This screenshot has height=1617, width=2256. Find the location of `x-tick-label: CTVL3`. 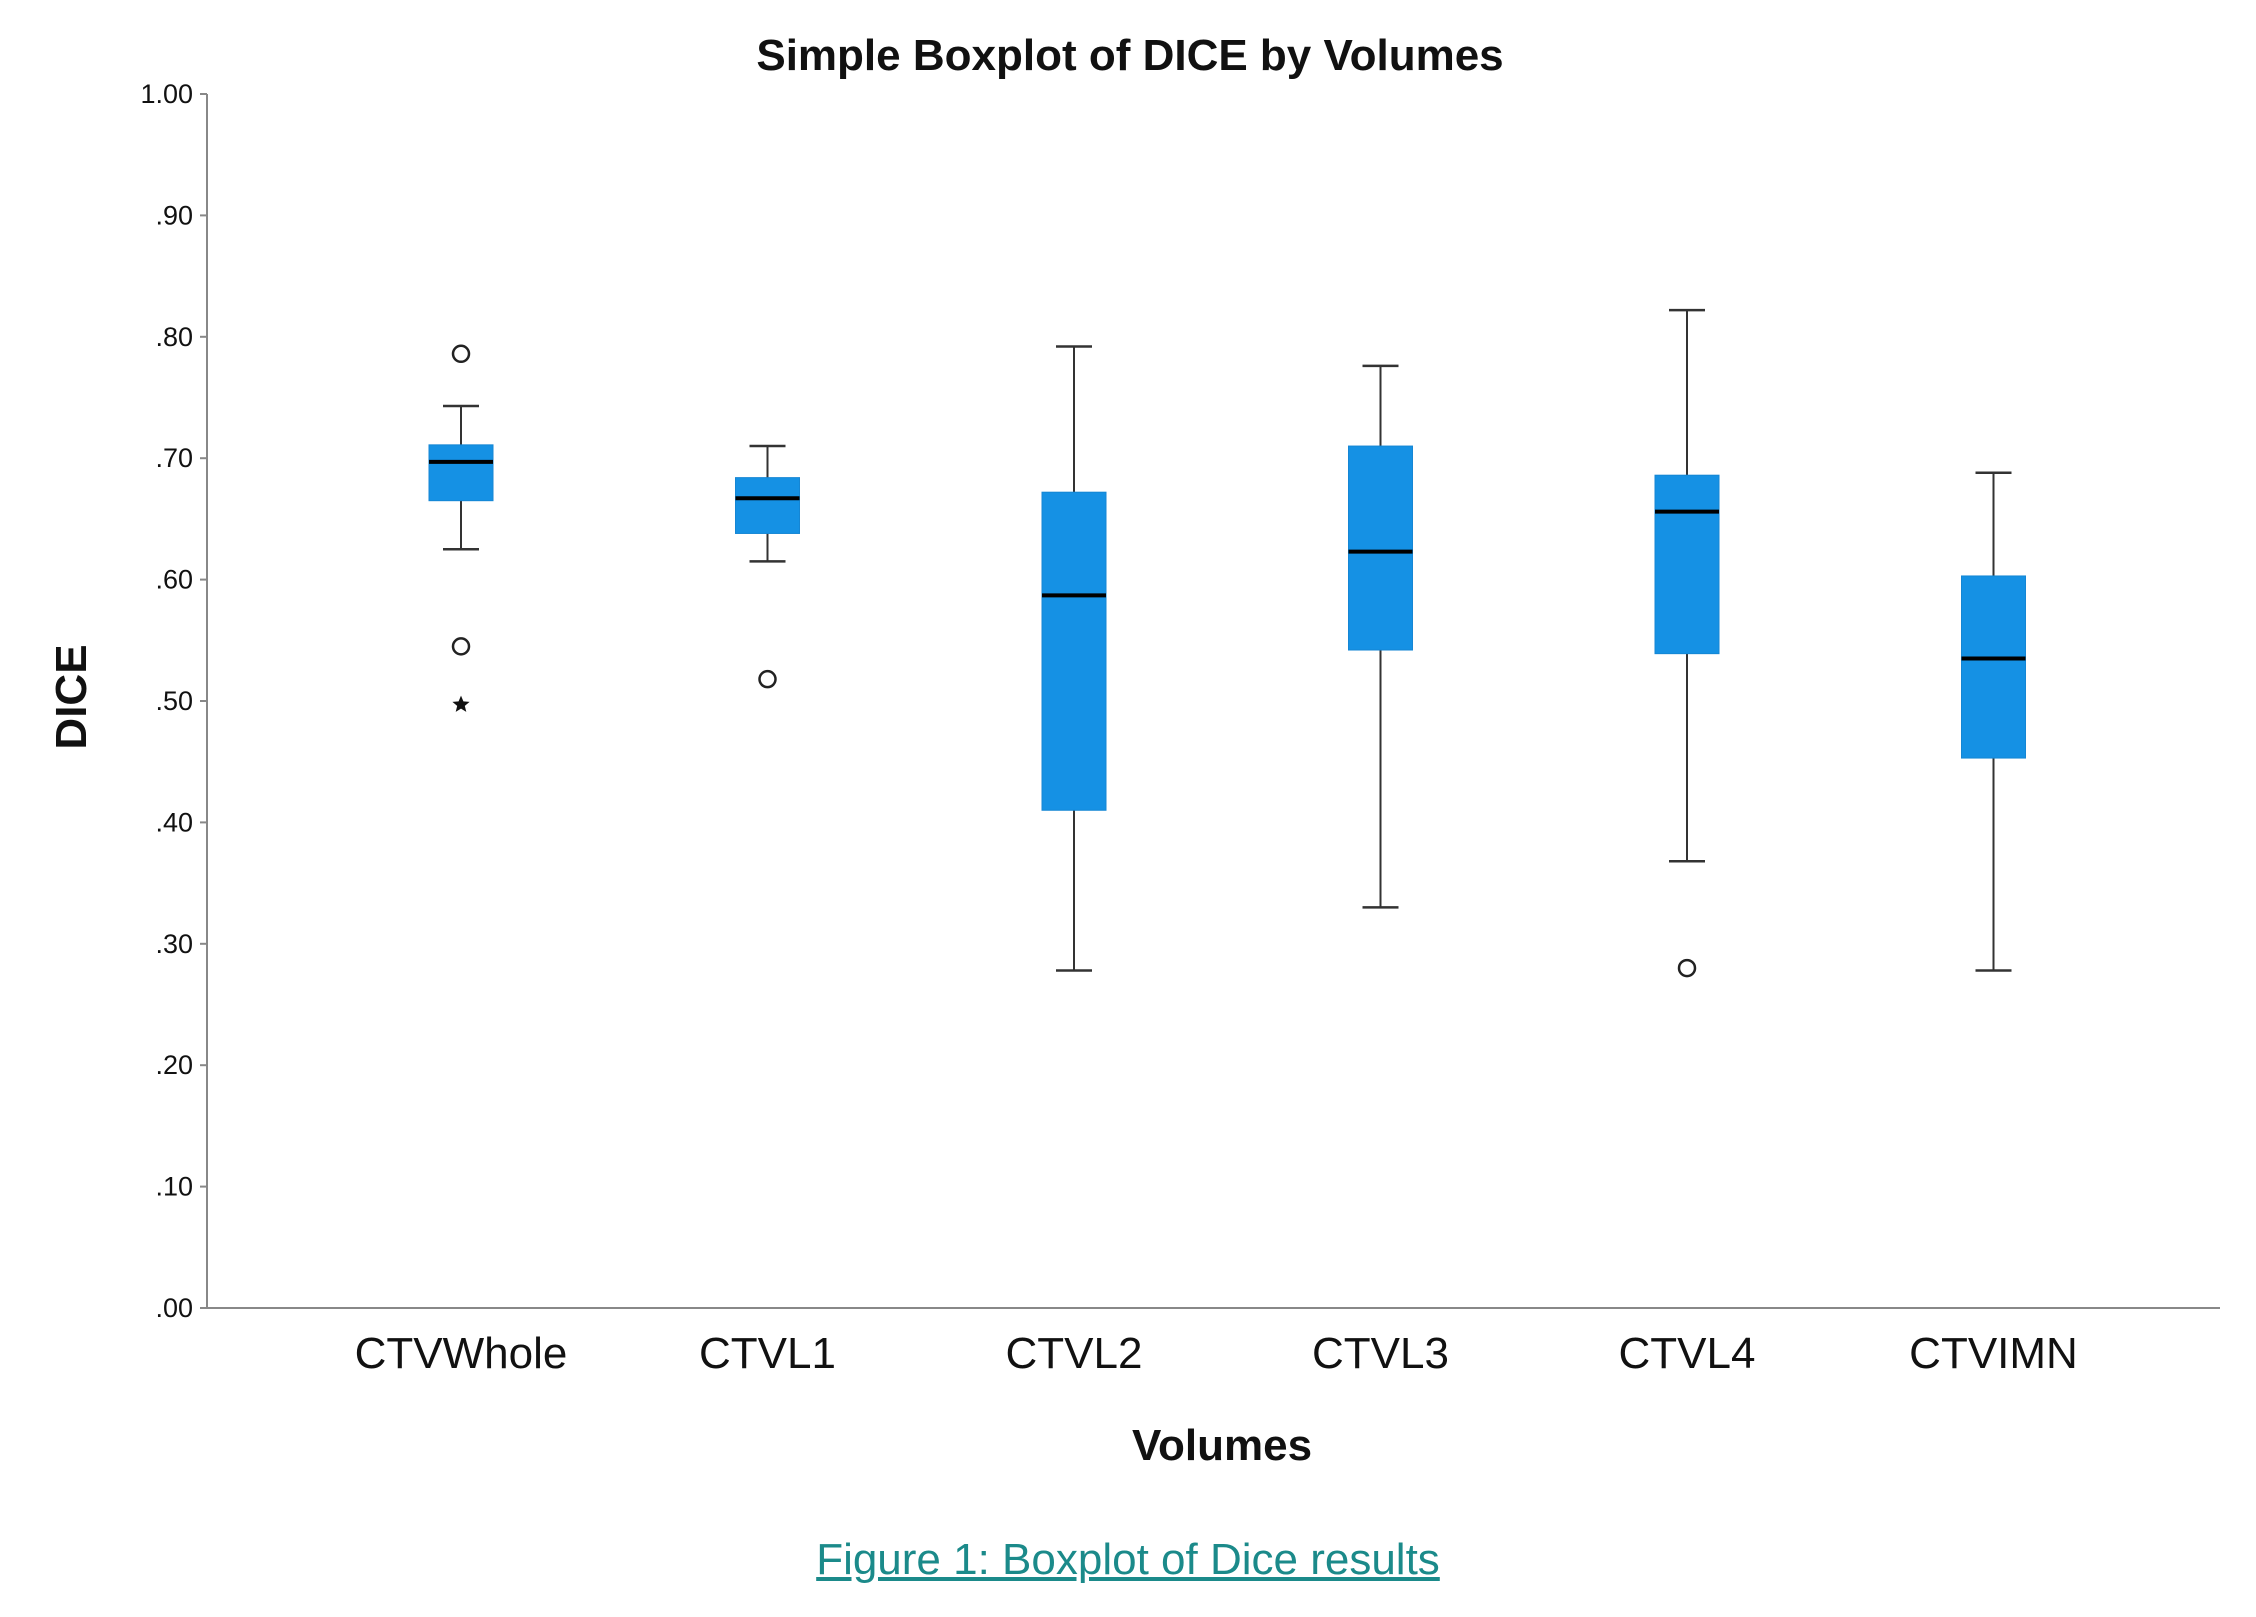

x-tick-label: CTVL3 is located at coordinates (1380, 1353).